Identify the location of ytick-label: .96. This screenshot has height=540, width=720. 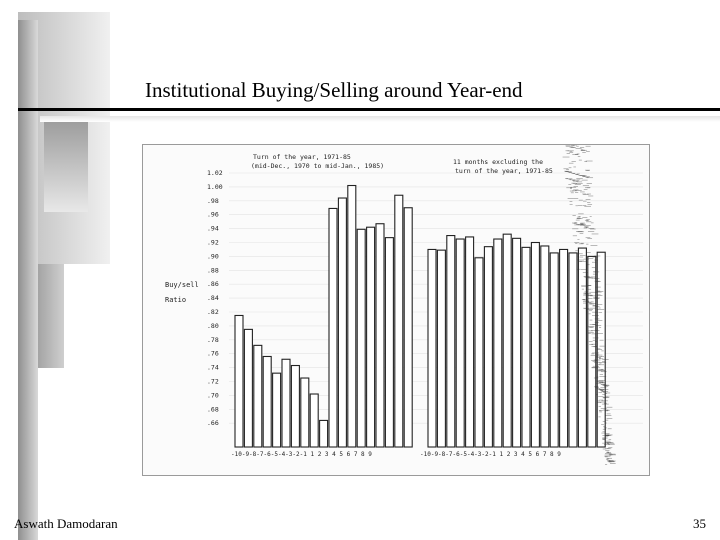
(213, 215).